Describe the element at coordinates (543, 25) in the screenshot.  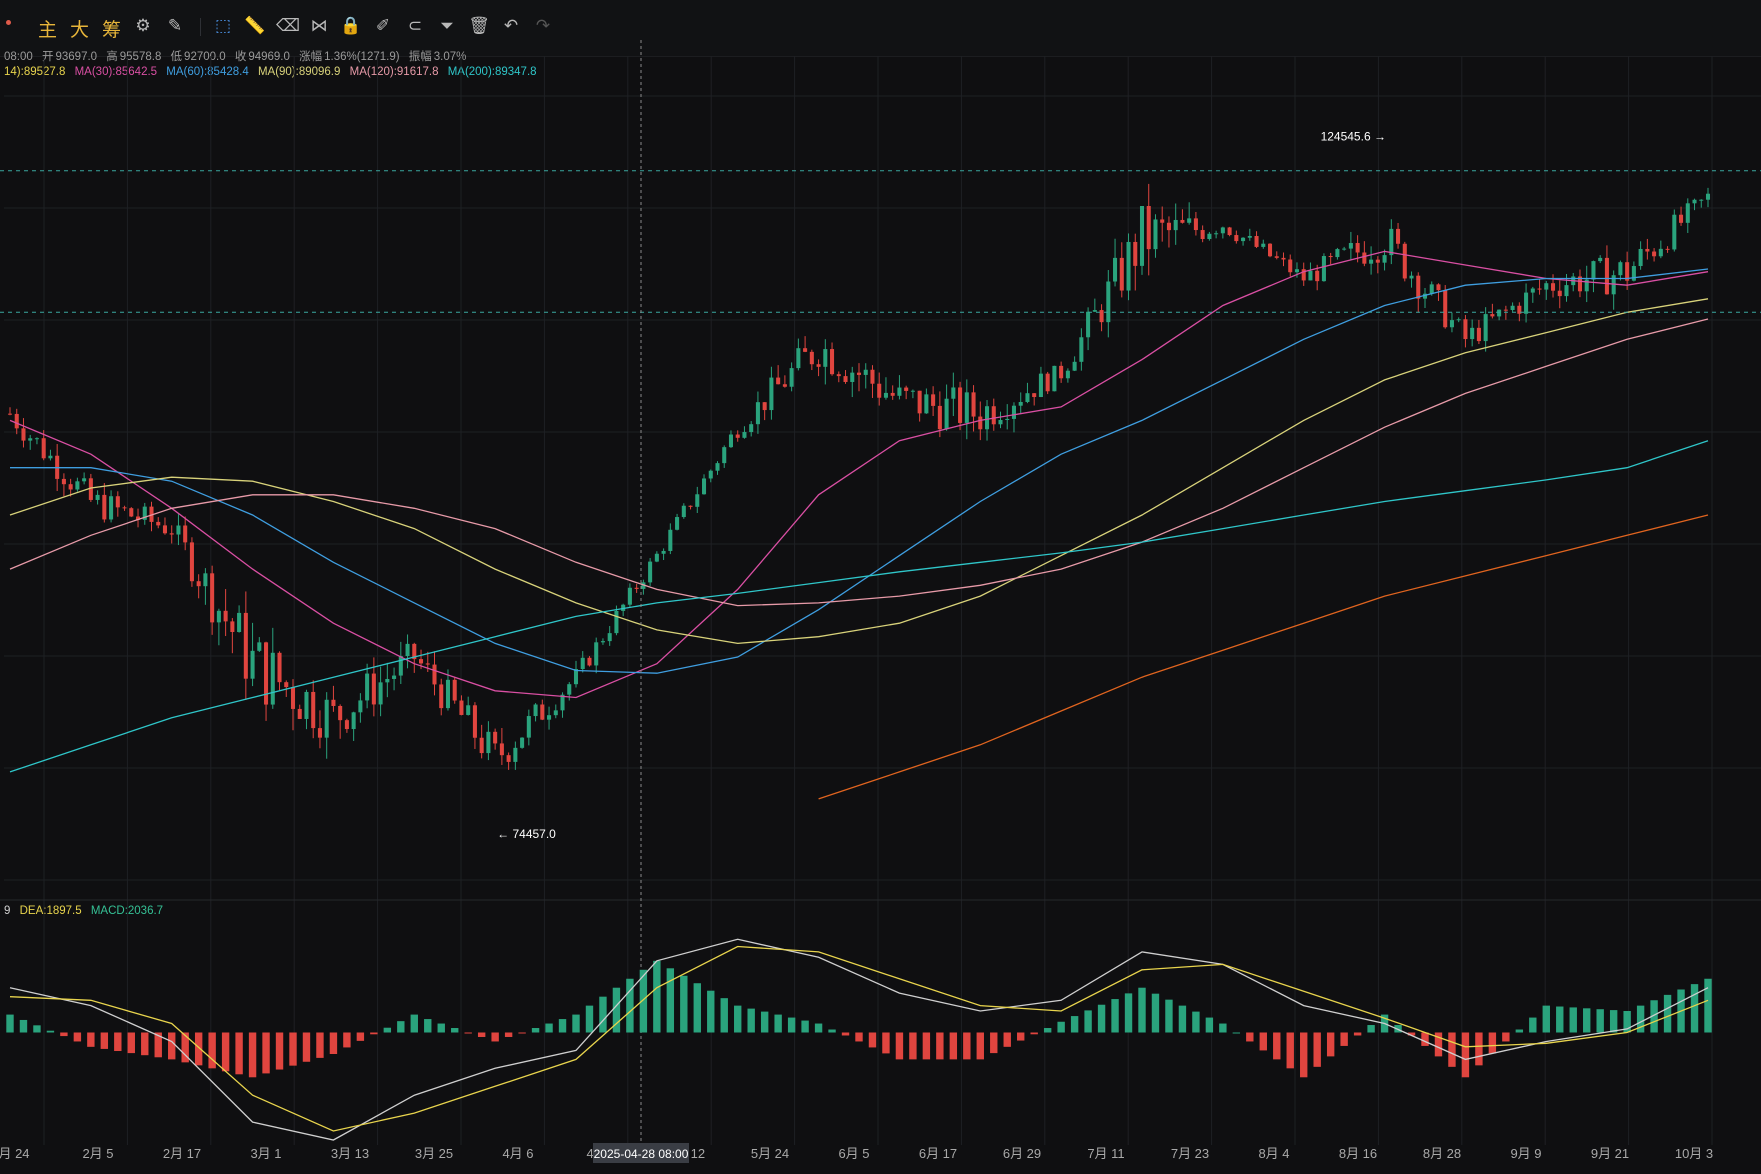
I see `redo-icon: ↷` at that location.